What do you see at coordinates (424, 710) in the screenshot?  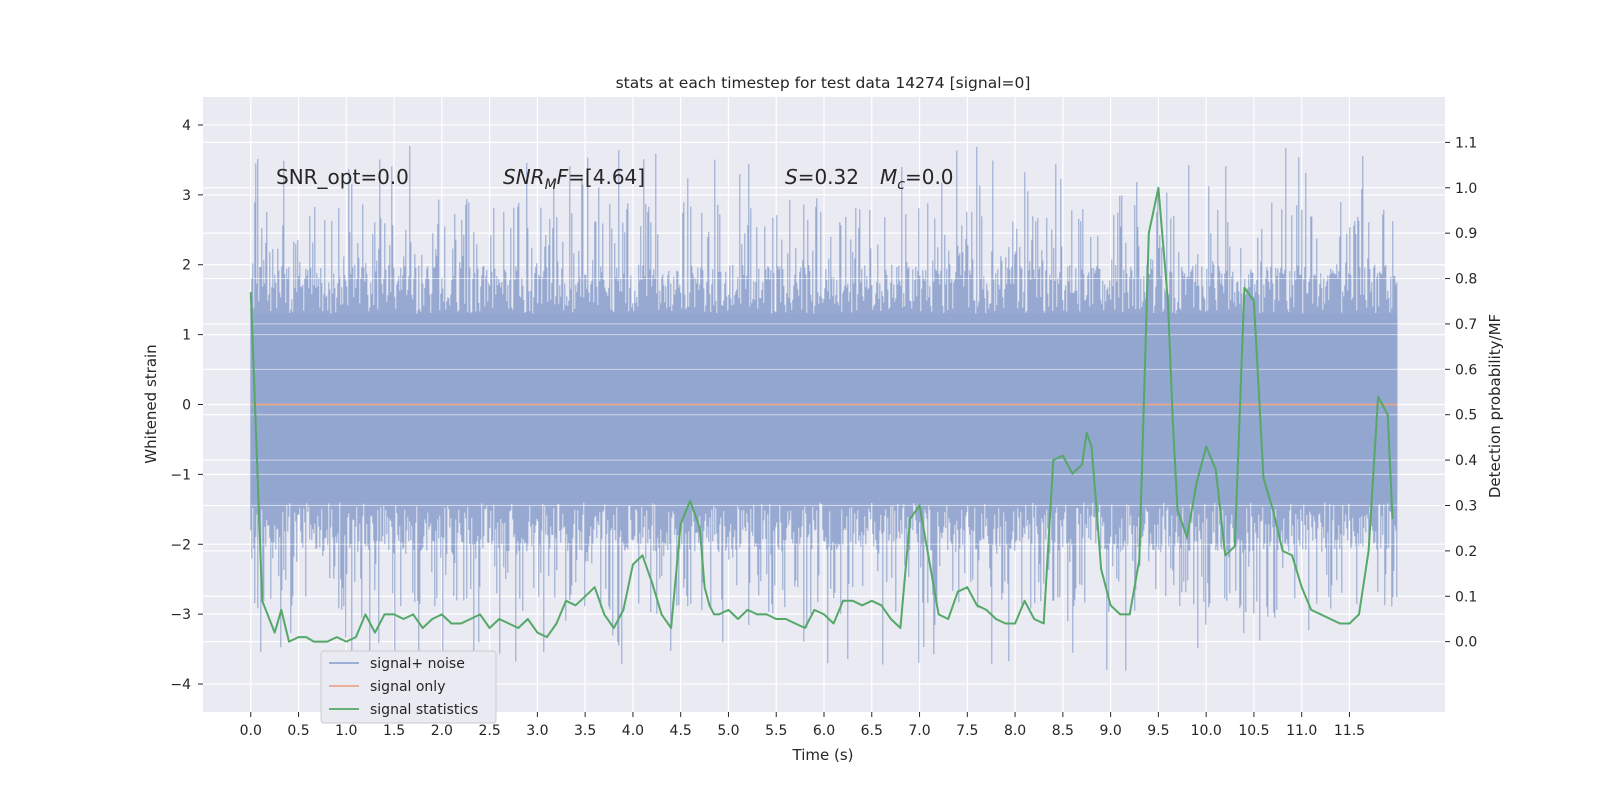 I see `legend-label-signal-statistics: signal statistics` at bounding box center [424, 710].